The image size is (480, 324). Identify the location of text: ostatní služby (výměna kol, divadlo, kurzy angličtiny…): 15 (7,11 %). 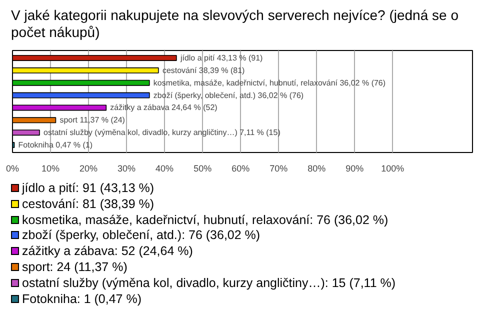
(208, 284).